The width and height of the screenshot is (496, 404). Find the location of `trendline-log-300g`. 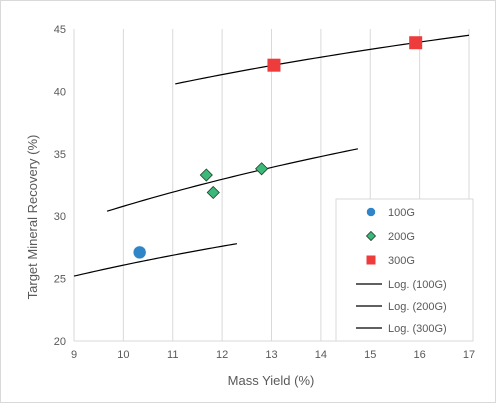

trendline-log-300g is located at coordinates (322, 59).